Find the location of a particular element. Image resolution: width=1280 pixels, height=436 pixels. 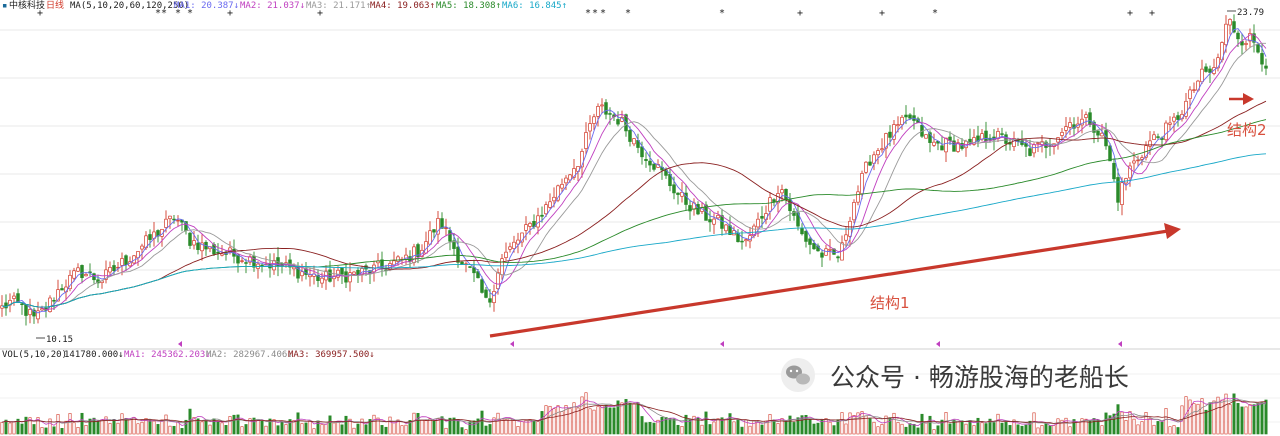

vol-ma3-line is located at coordinates (634, 412).